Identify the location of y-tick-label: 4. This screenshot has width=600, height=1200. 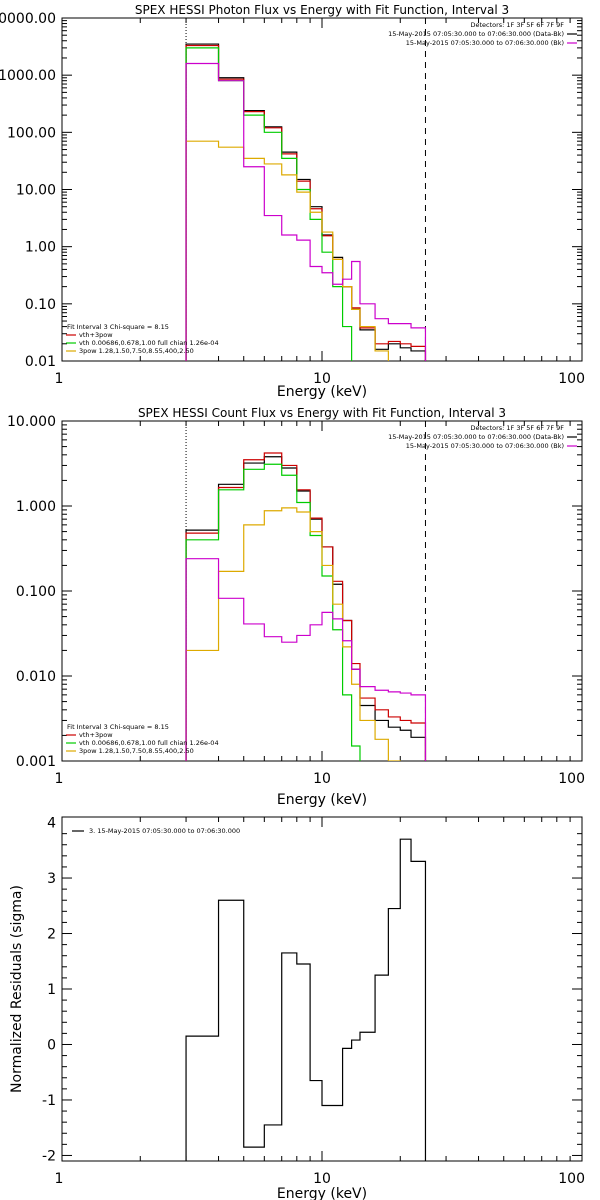
(51, 824).